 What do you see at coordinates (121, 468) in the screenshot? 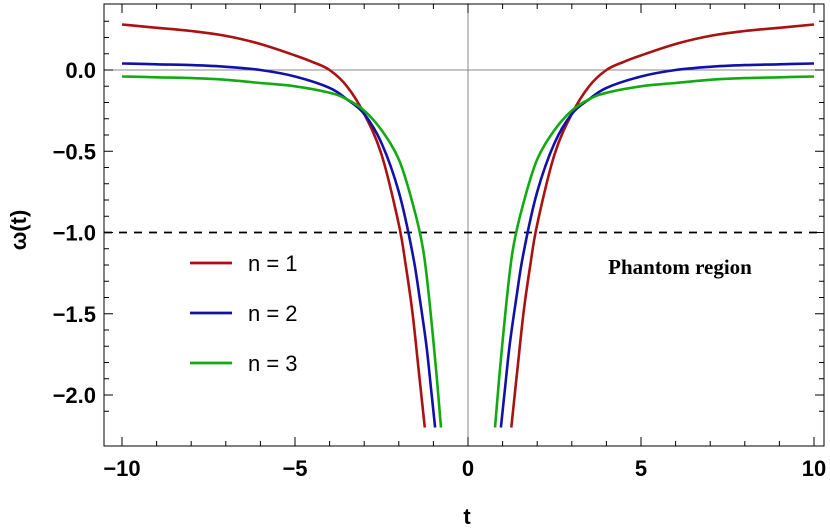
I see `x-tick-label: −10` at bounding box center [121, 468].